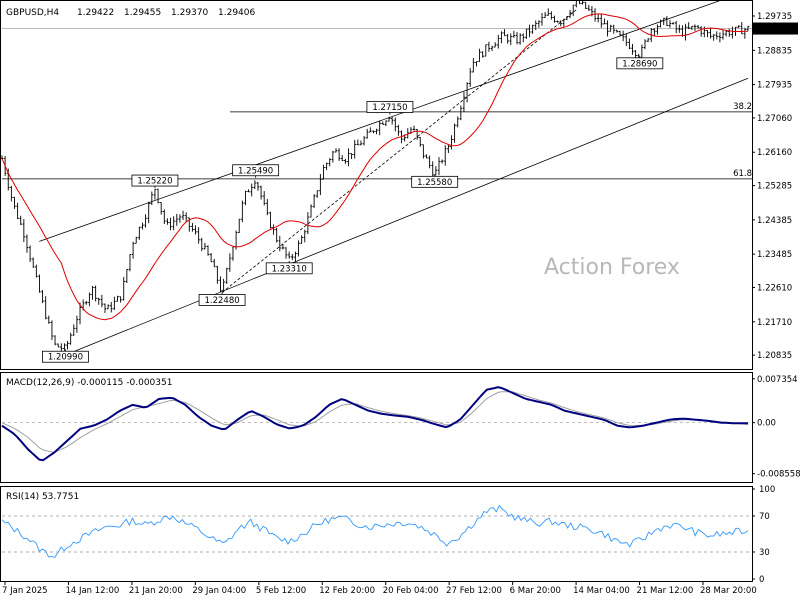  Describe the element at coordinates (411, 591) in the screenshot. I see `time-axis-label: 20 Feb 04:00` at that location.